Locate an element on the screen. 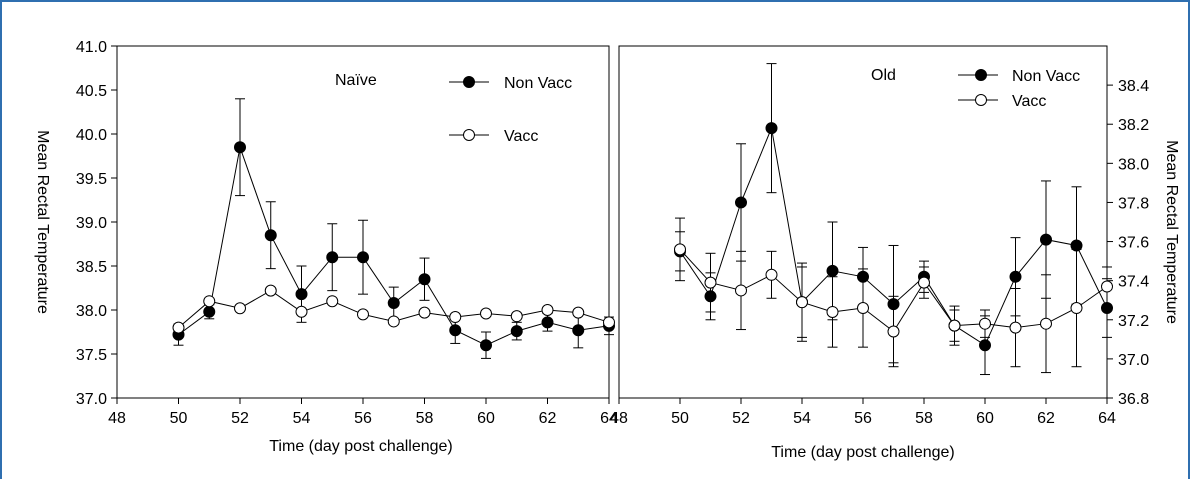 Image resolution: width=1190 pixels, height=479 pixels. x-tick-label-left-4: 56 is located at coordinates (363, 418).